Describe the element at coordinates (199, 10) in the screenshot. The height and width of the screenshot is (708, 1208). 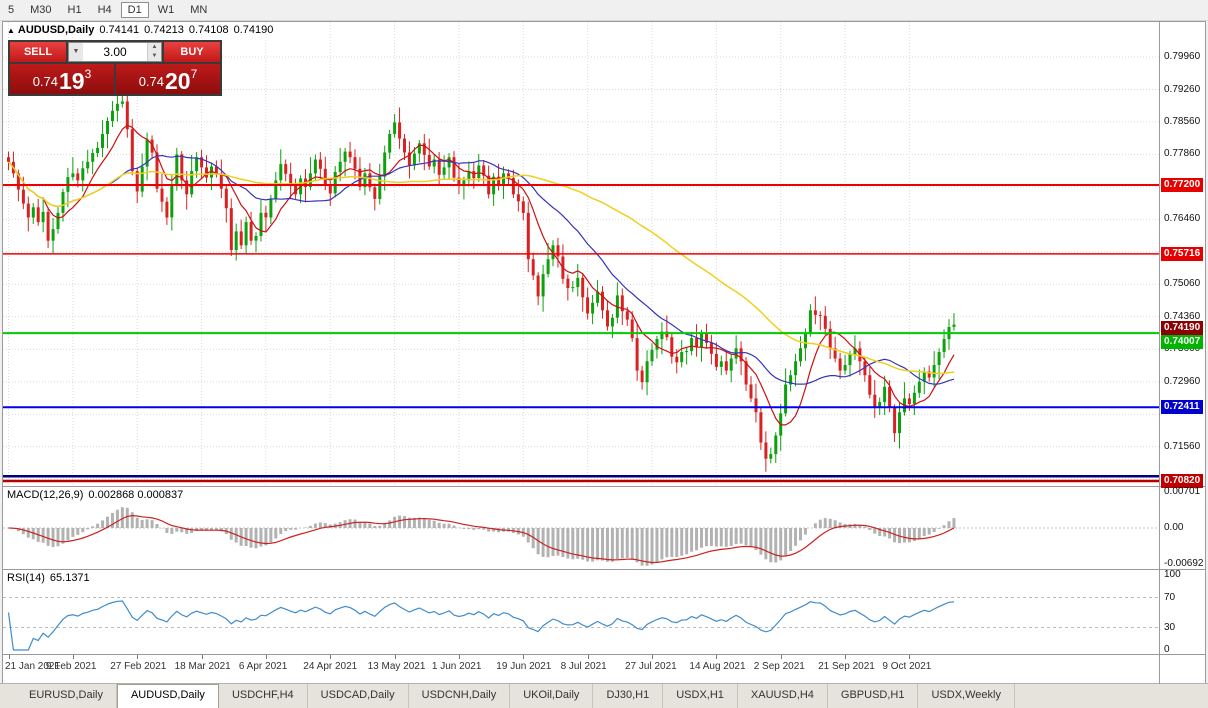
I see `timeframe-button-mn: MN` at that location.